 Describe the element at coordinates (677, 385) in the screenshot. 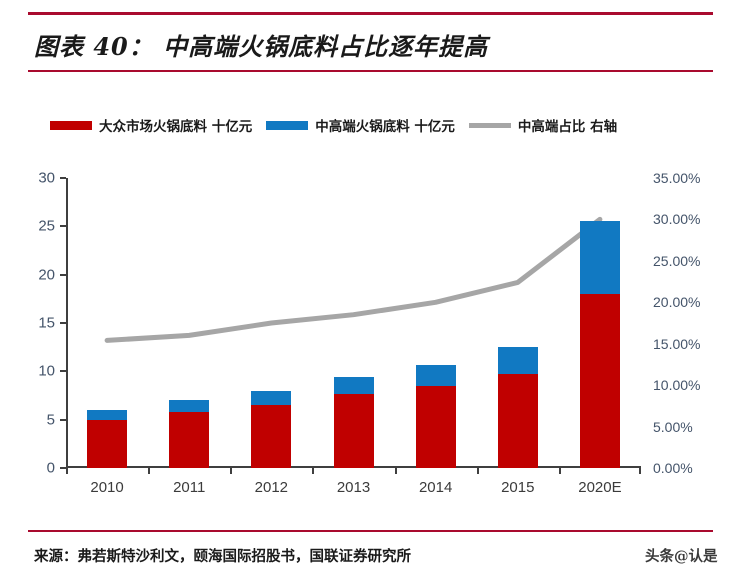

I see `y-axis-right-label: 10.00%` at that location.